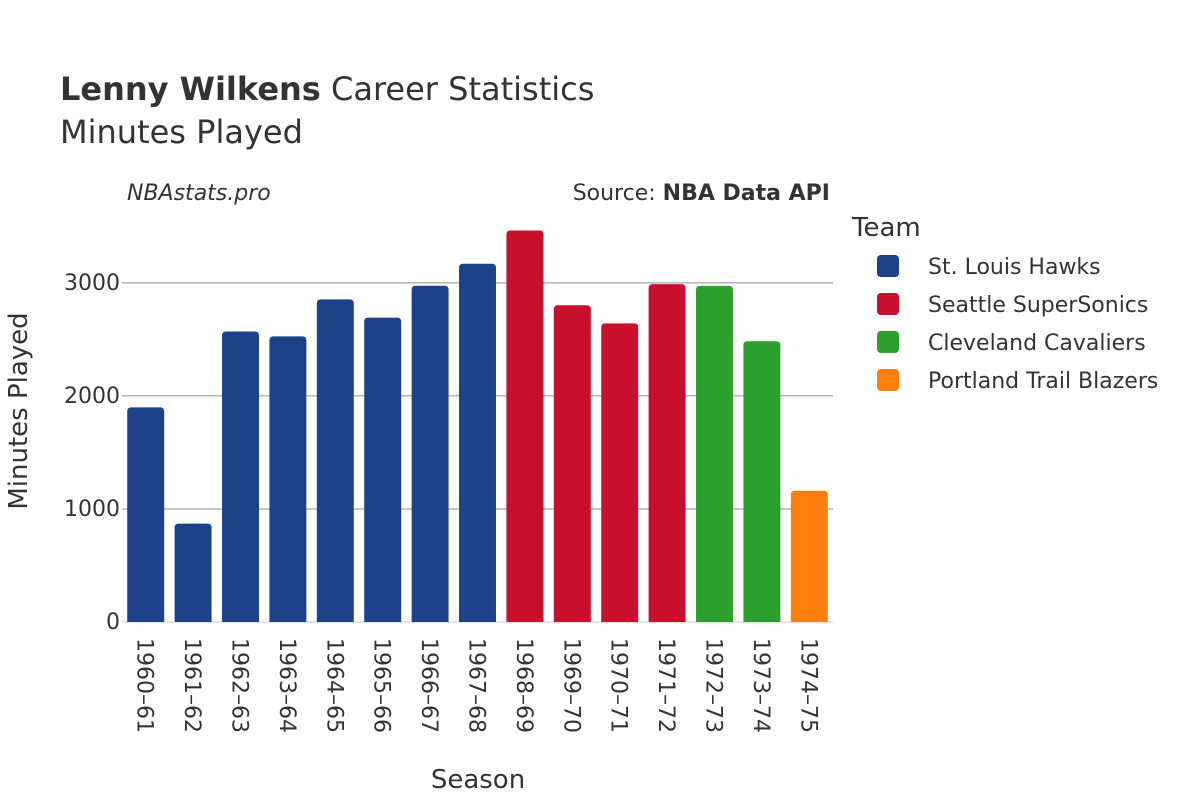 The height and width of the screenshot is (800, 1200). Describe the element at coordinates (190, 89) in the screenshot. I see `chart-title-player: Lenny Wilkens` at that location.